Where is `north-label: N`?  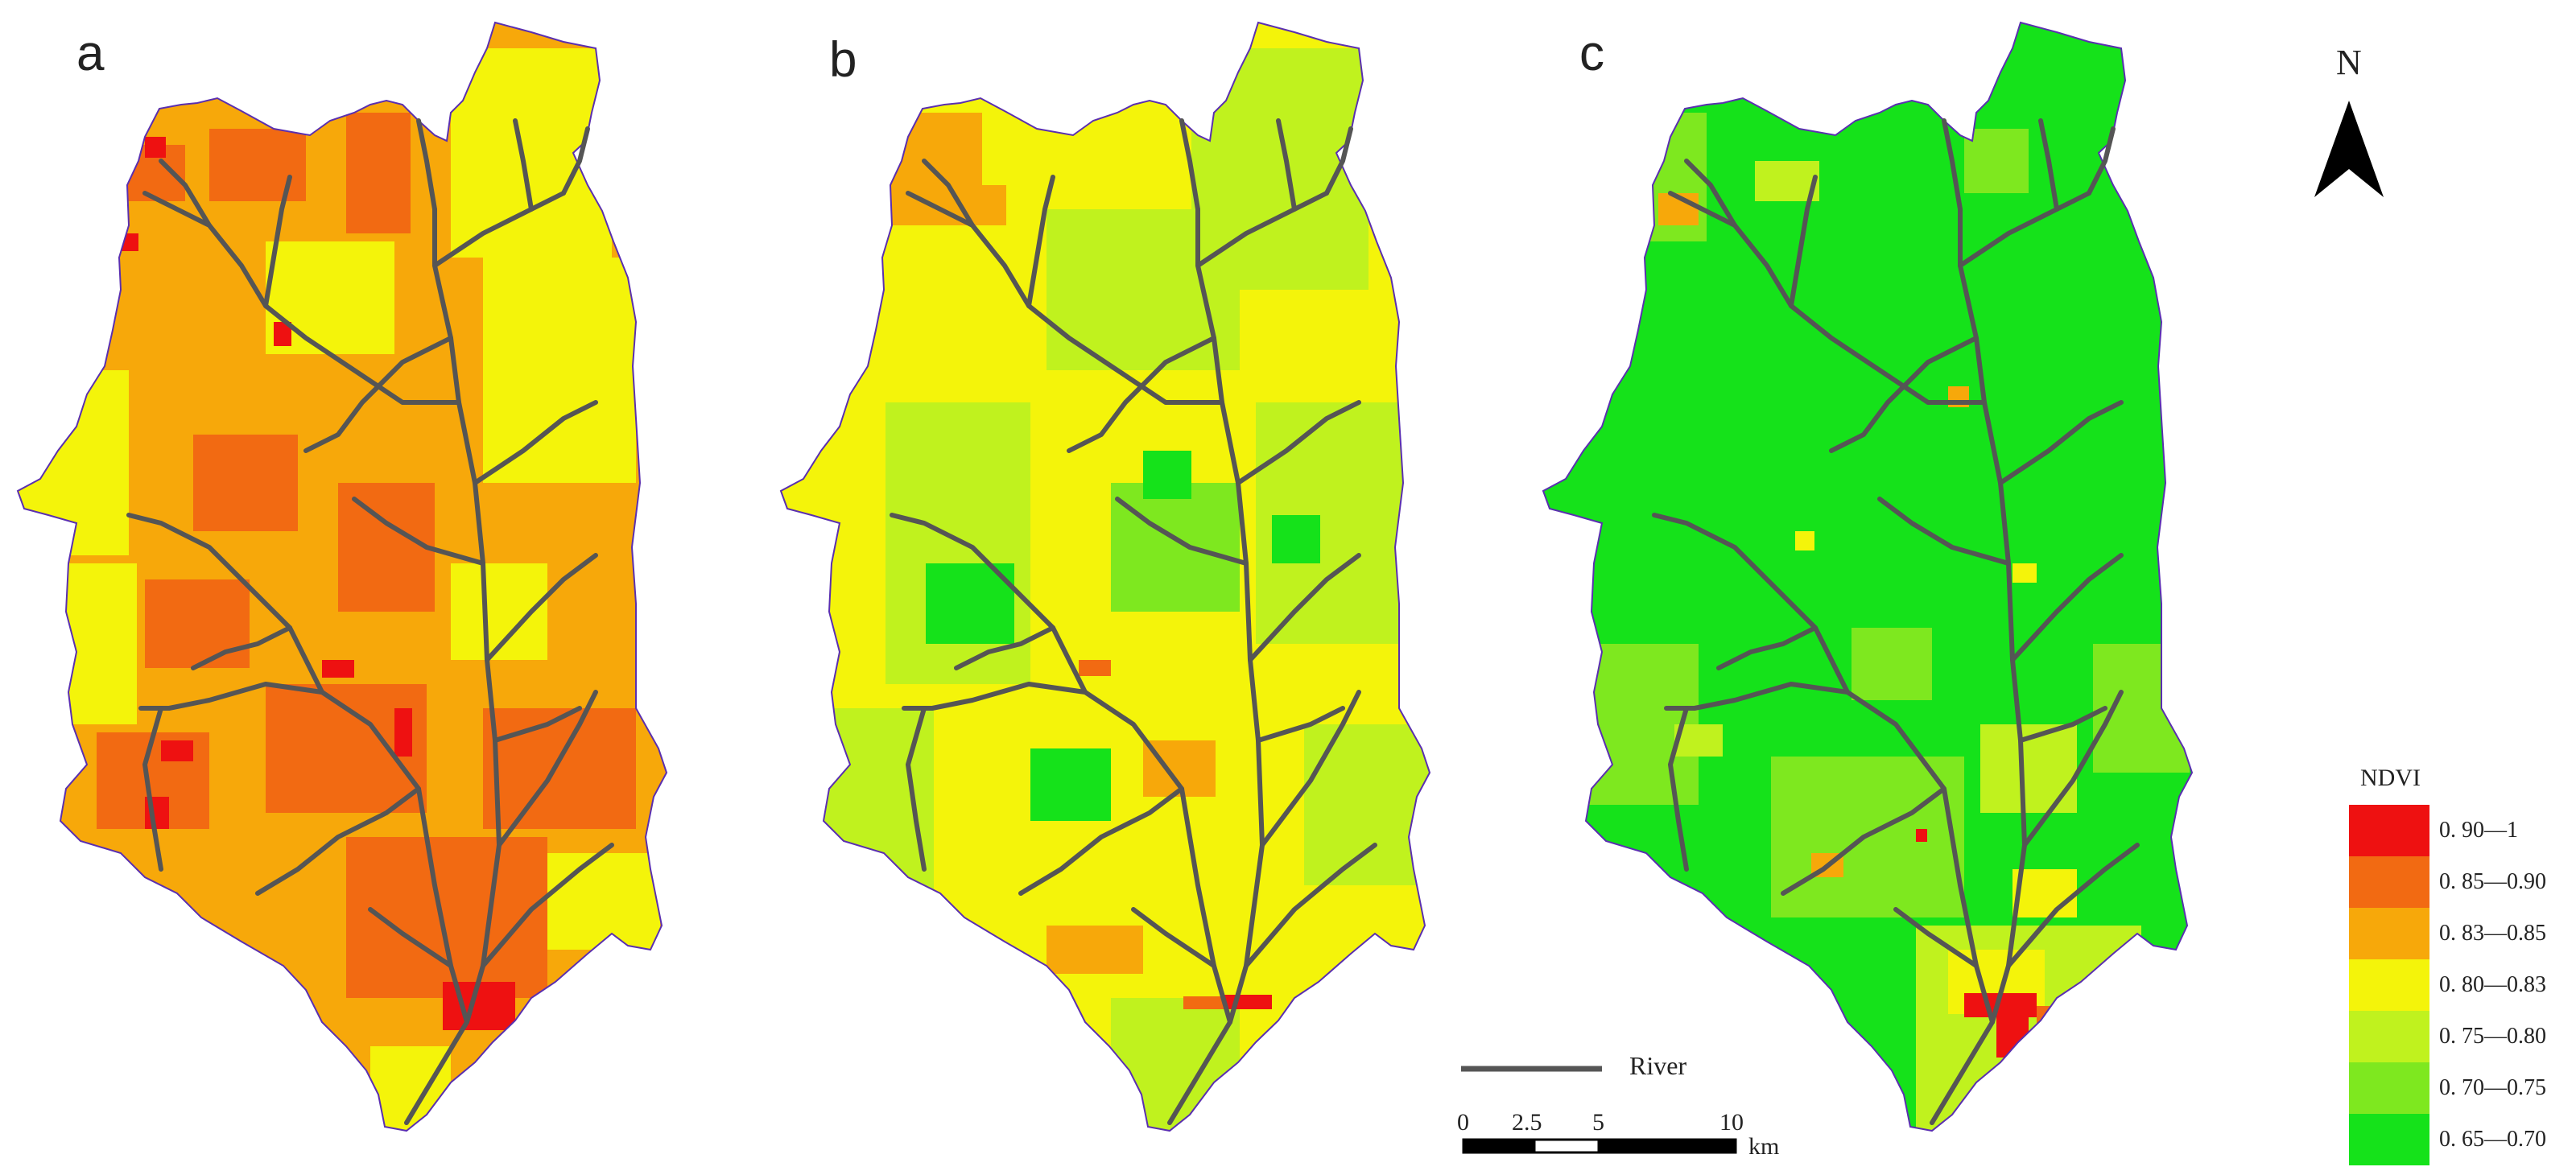 north-label: N is located at coordinates (2349, 63).